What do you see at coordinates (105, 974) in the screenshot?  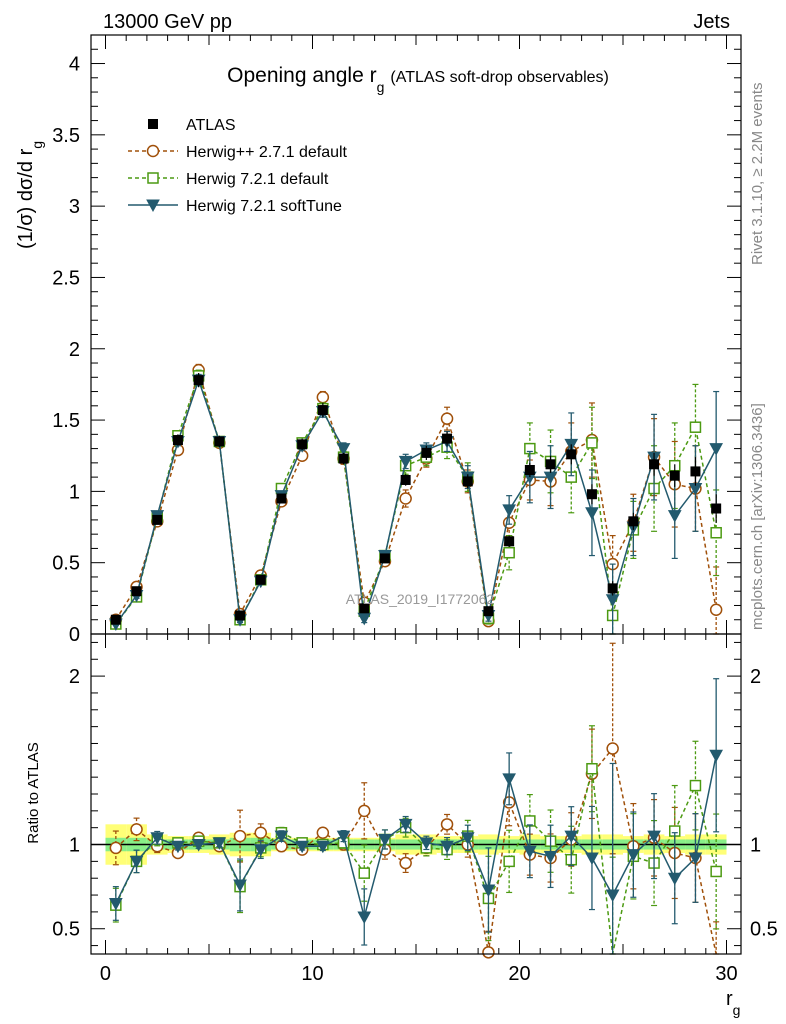 I see `x-tick-label: 0` at bounding box center [105, 974].